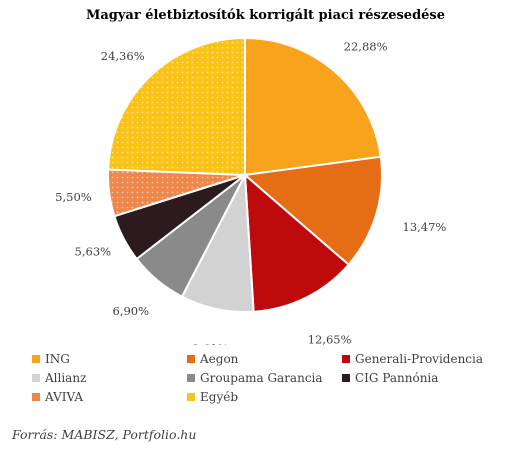 Image resolution: width=531 pixels, height=456 pixels. I want to click on data-label: 13,47%, so click(425, 227).